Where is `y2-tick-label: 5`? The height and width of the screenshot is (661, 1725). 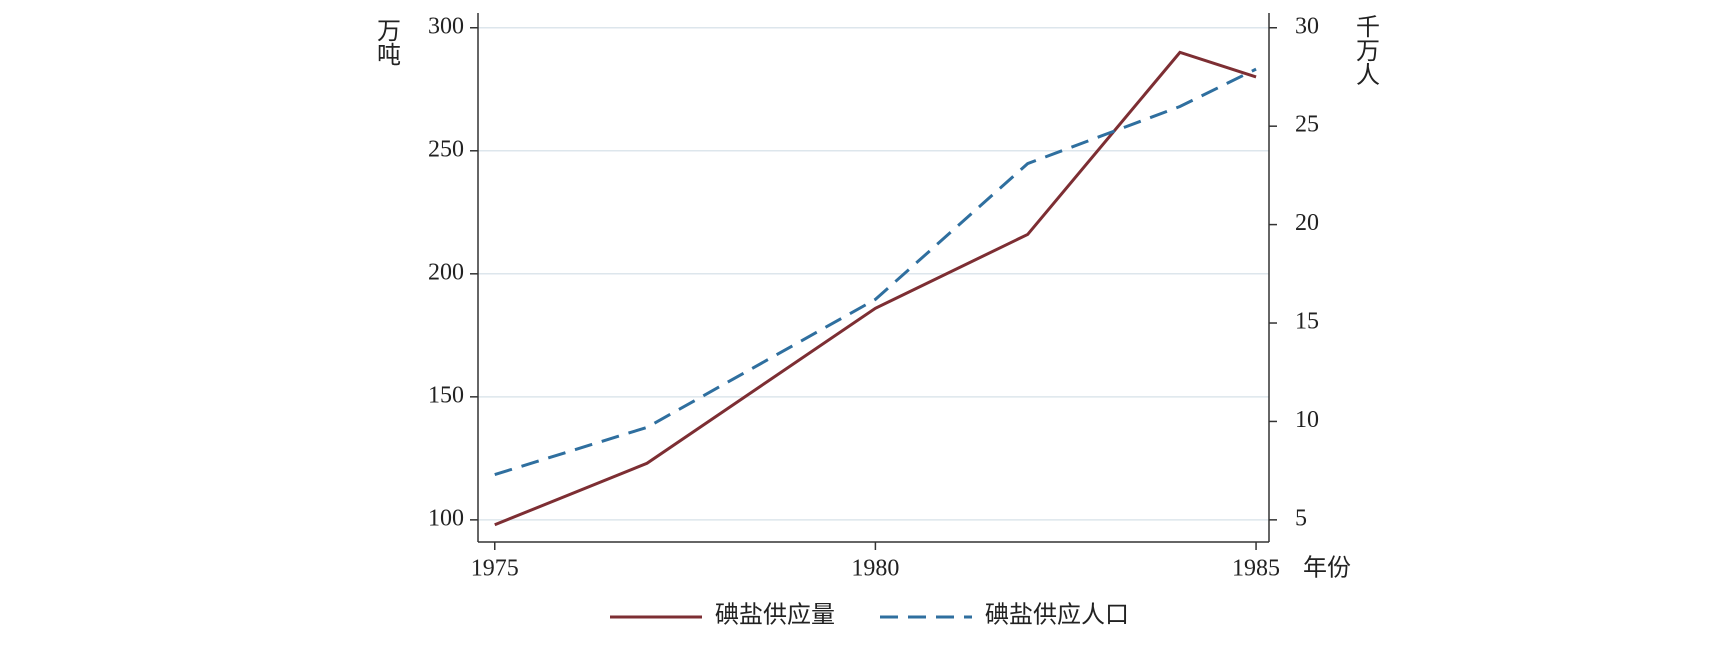 y2-tick-label: 5 is located at coordinates (1301, 518).